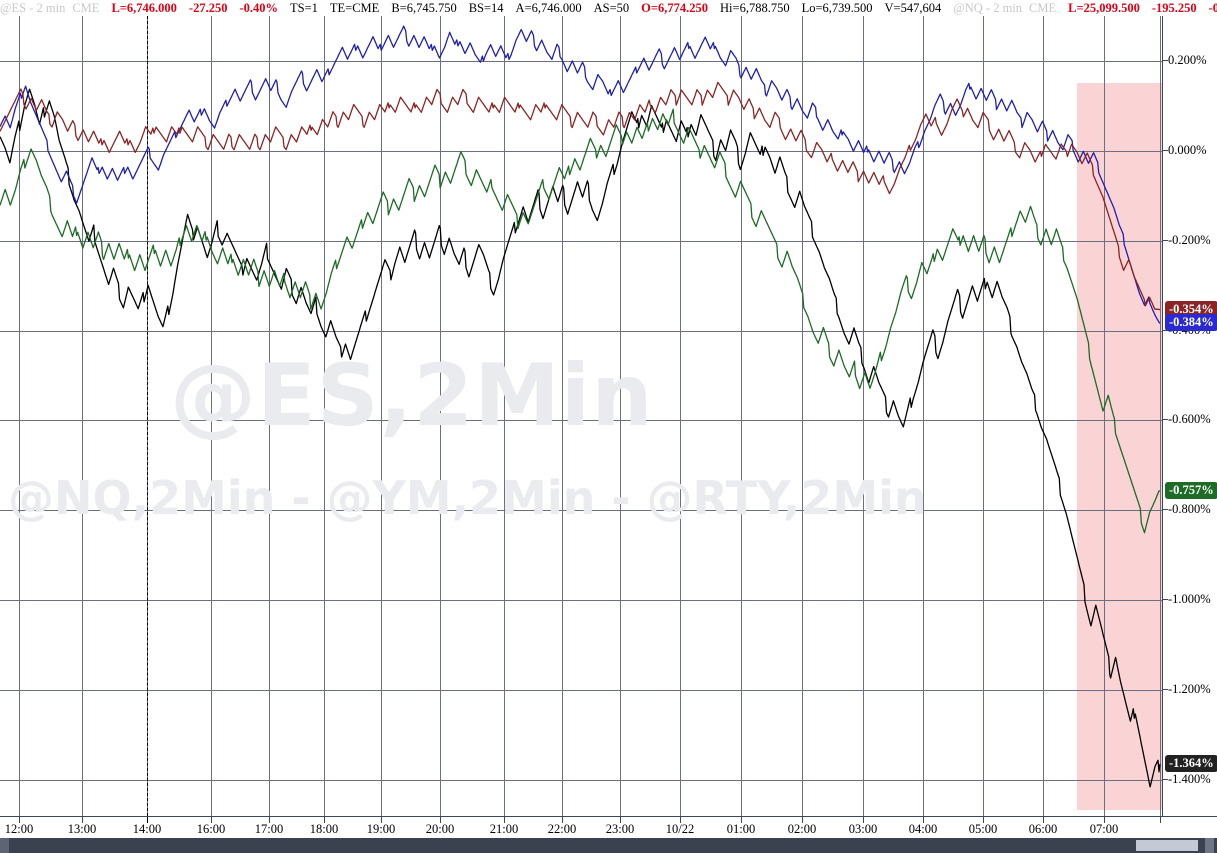 This screenshot has height=853, width=1217. Describe the element at coordinates (741, 829) in the screenshot. I see `time-axis-label: 01:00` at that location.